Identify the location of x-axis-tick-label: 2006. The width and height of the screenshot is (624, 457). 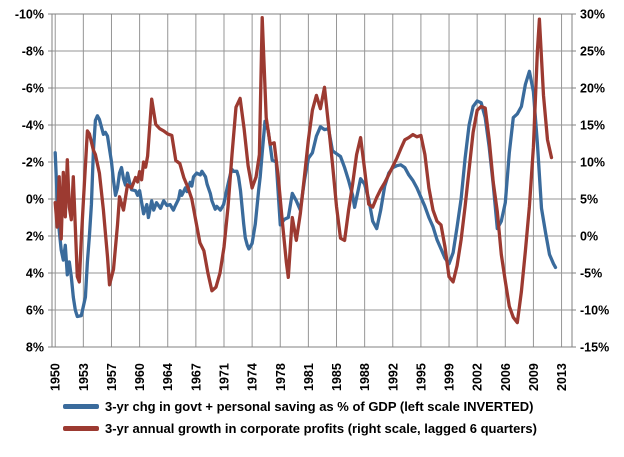
(506, 377).